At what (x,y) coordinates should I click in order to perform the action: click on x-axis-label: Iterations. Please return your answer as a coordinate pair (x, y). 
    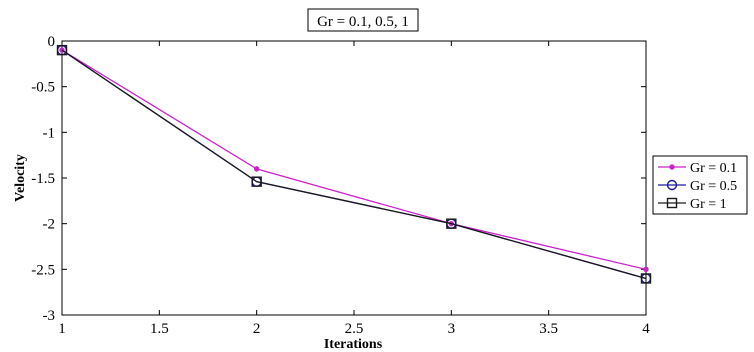
    Looking at the image, I should click on (353, 344).